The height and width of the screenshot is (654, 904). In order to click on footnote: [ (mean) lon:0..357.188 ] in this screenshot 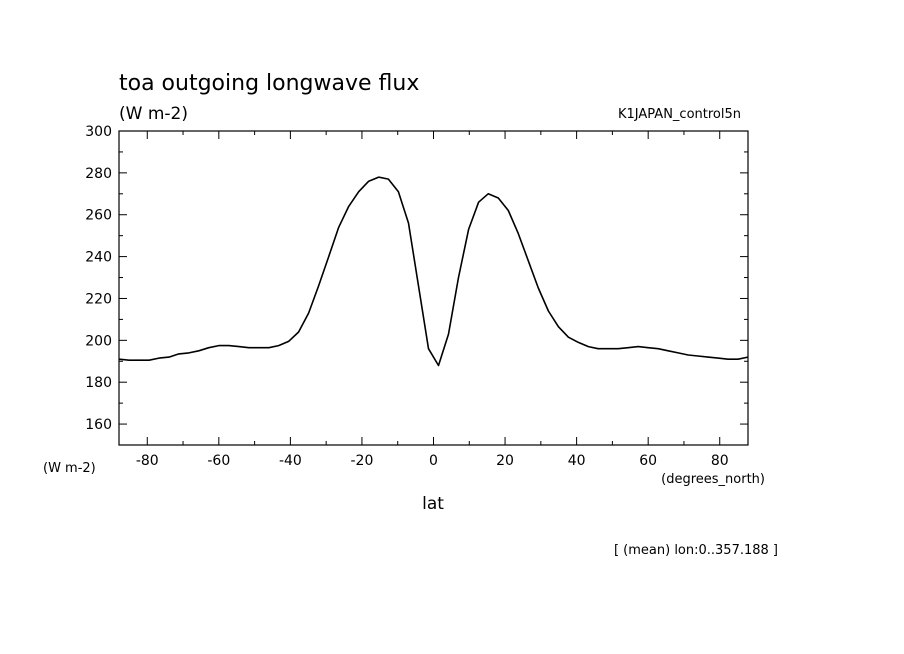, I will do `click(696, 550)`.